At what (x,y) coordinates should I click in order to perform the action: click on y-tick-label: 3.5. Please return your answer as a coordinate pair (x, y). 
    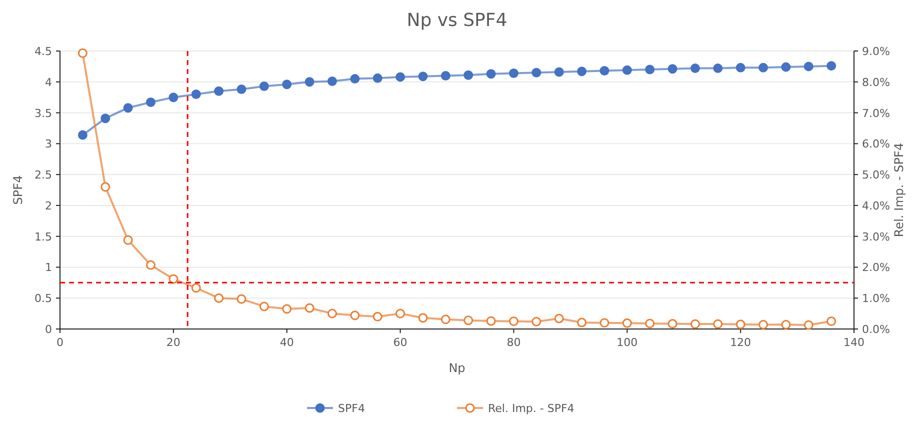
    Looking at the image, I should click on (43, 113).